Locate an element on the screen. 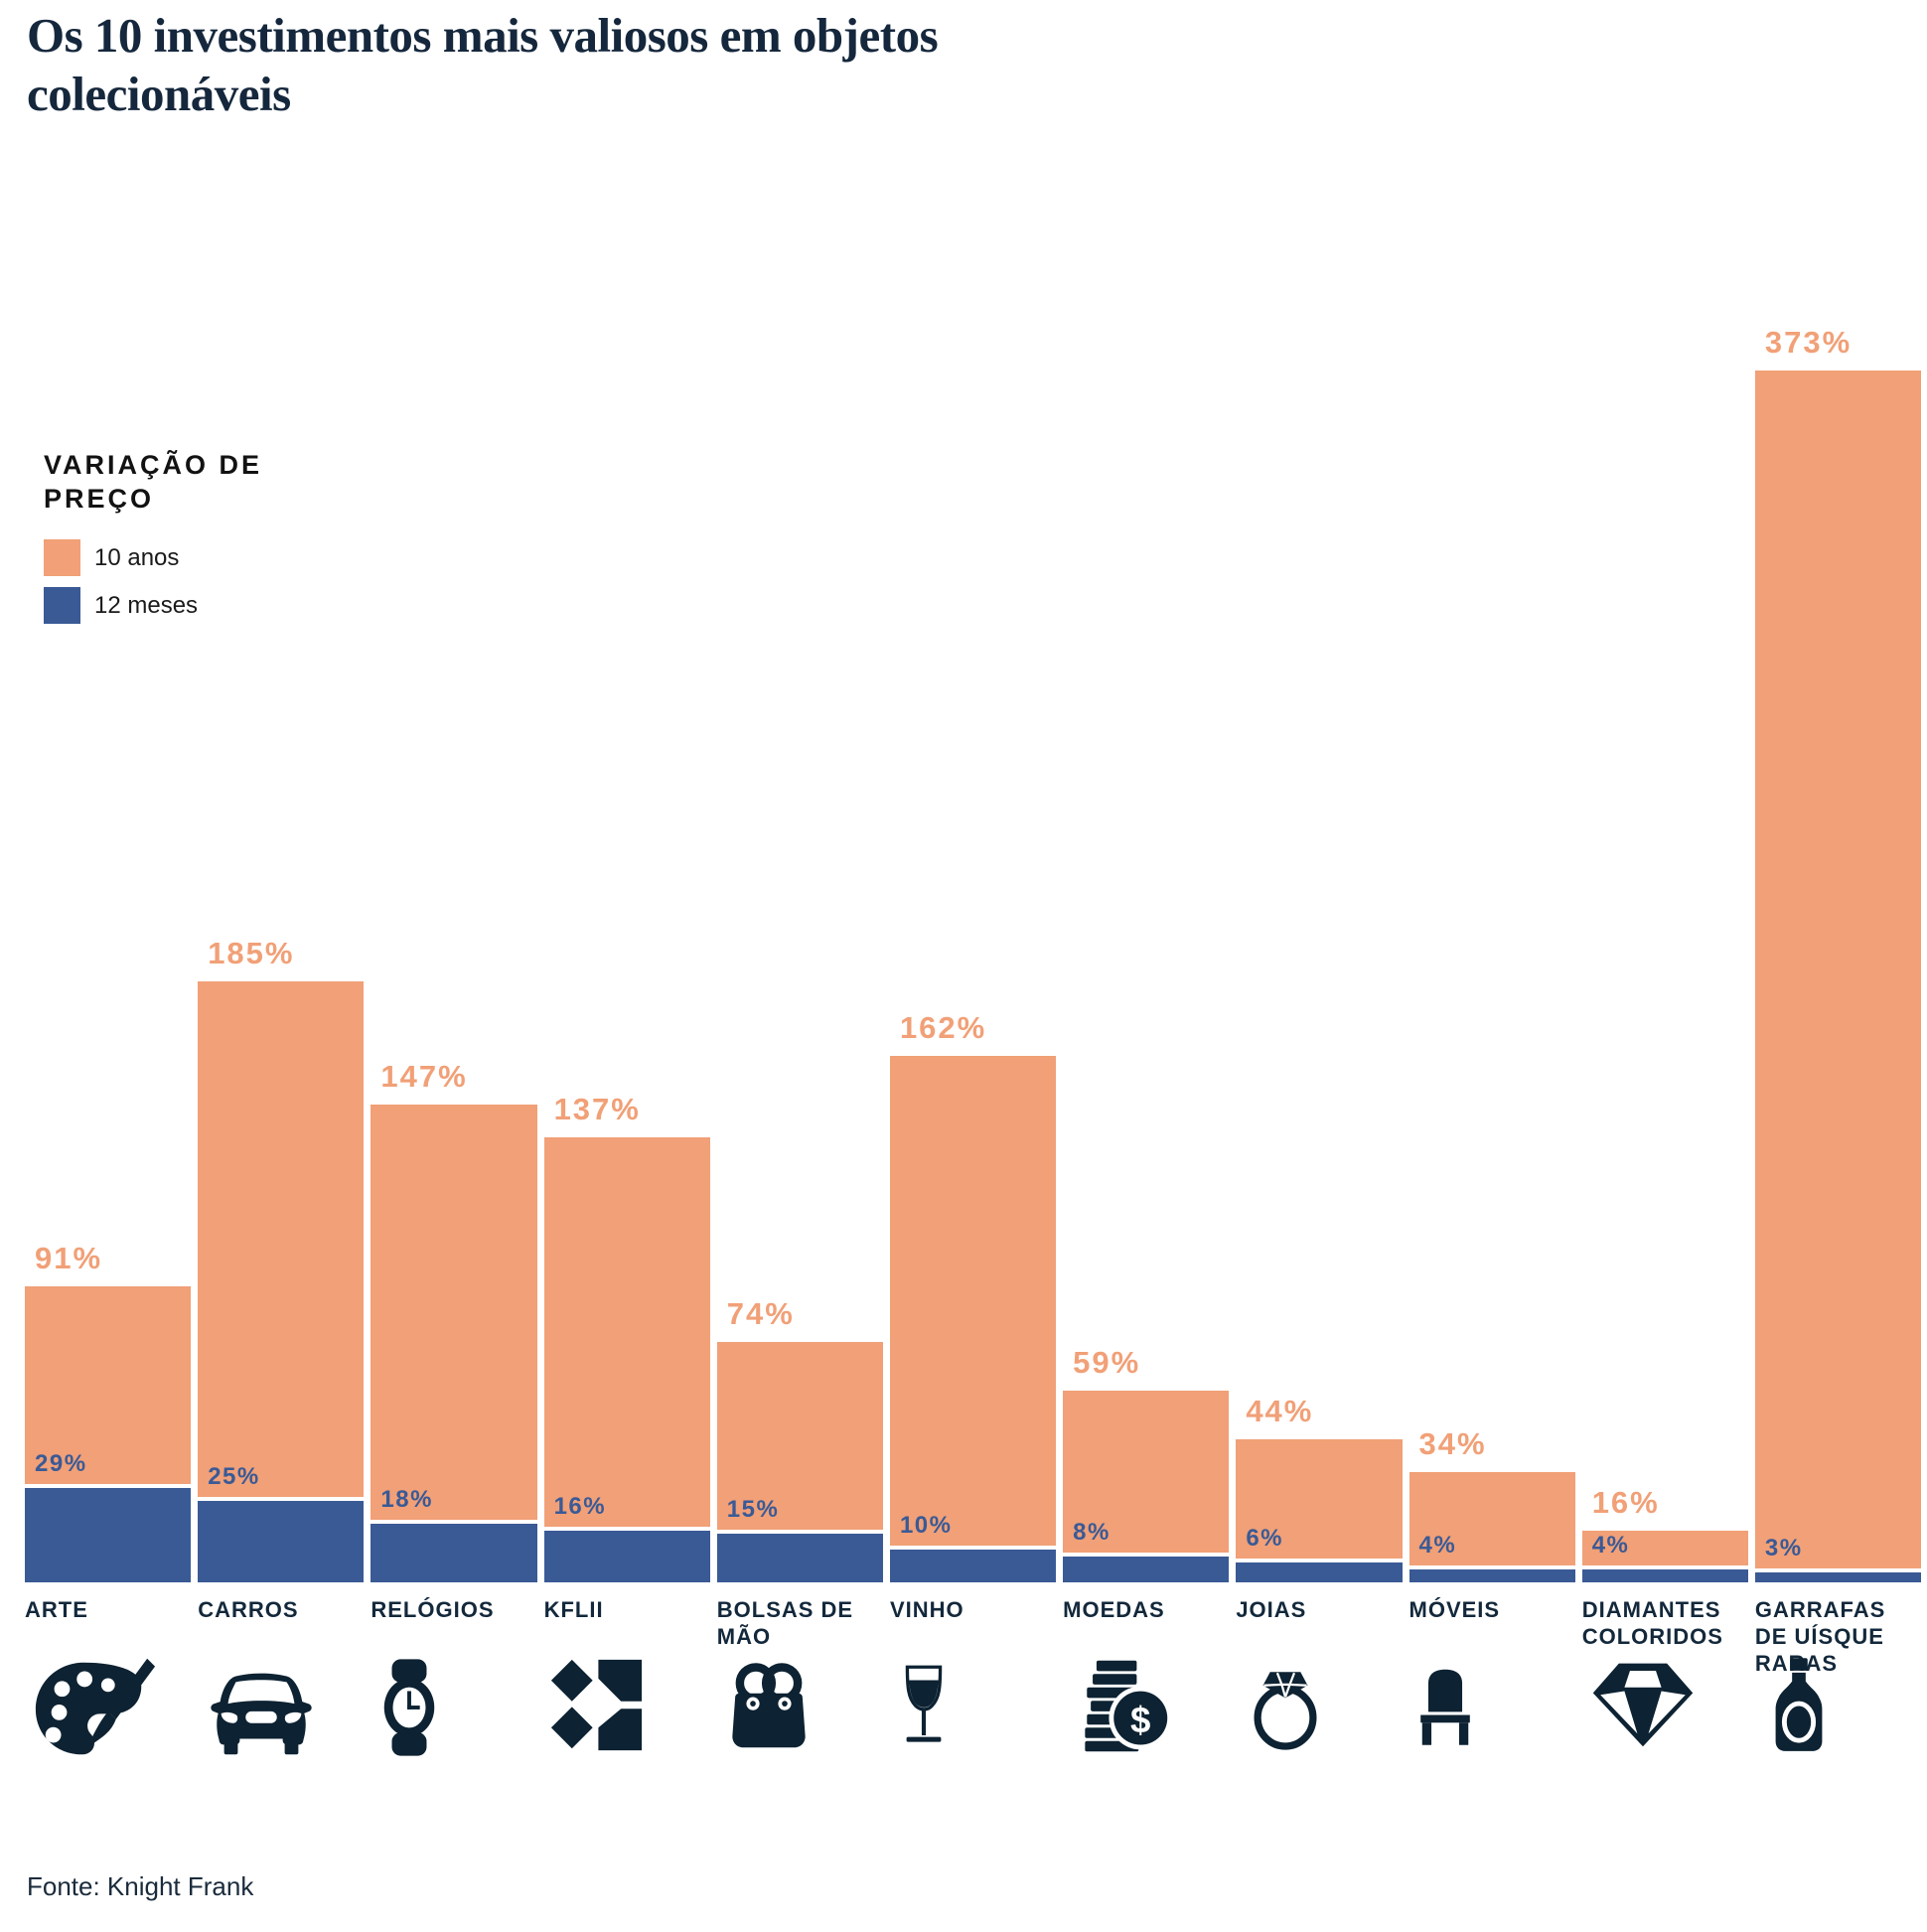  legend-heading: VARIAÇÃO DE PREÇO is located at coordinates (154, 482).